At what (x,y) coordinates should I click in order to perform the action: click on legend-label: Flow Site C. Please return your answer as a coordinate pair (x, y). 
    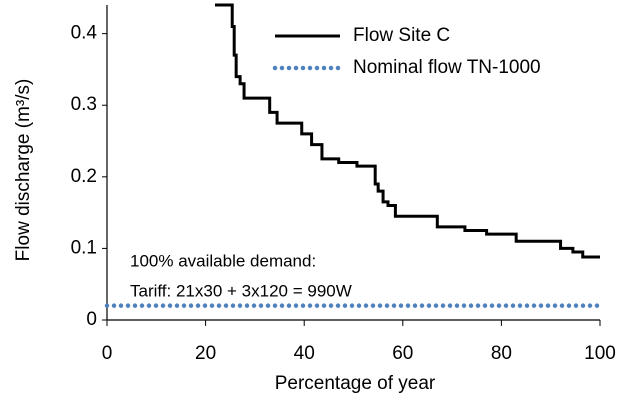
    Looking at the image, I should click on (401, 35).